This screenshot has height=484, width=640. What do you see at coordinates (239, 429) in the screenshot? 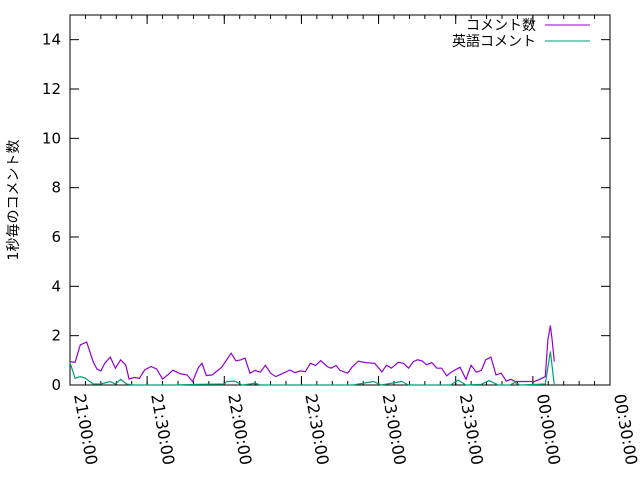
I see `x-tick-label: 22:00:00` at bounding box center [239, 429].